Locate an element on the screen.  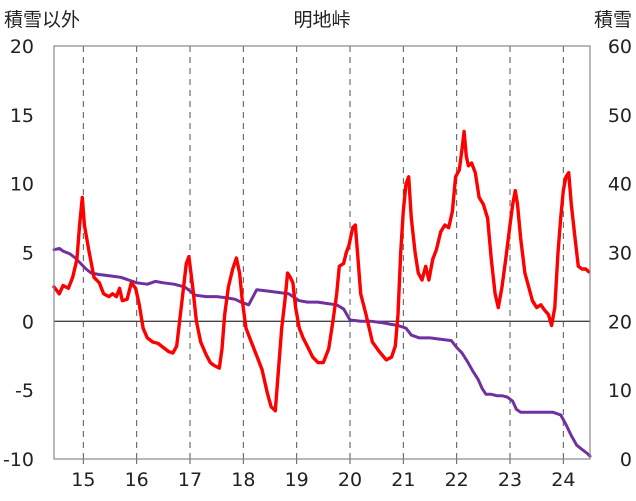
left-tick-label: 15 is located at coordinates (22, 116).